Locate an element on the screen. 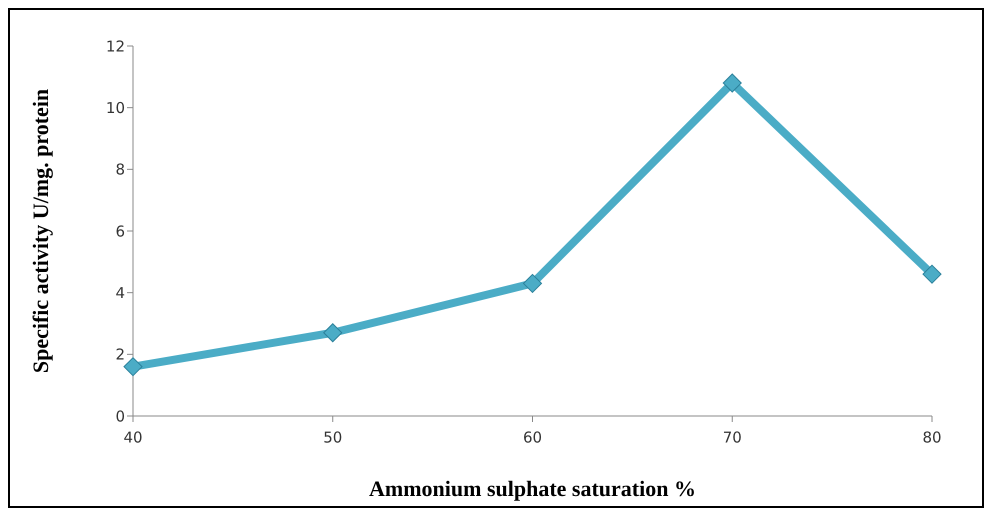 This screenshot has height=517, width=996. y-tick-label: 2 is located at coordinates (120, 355).